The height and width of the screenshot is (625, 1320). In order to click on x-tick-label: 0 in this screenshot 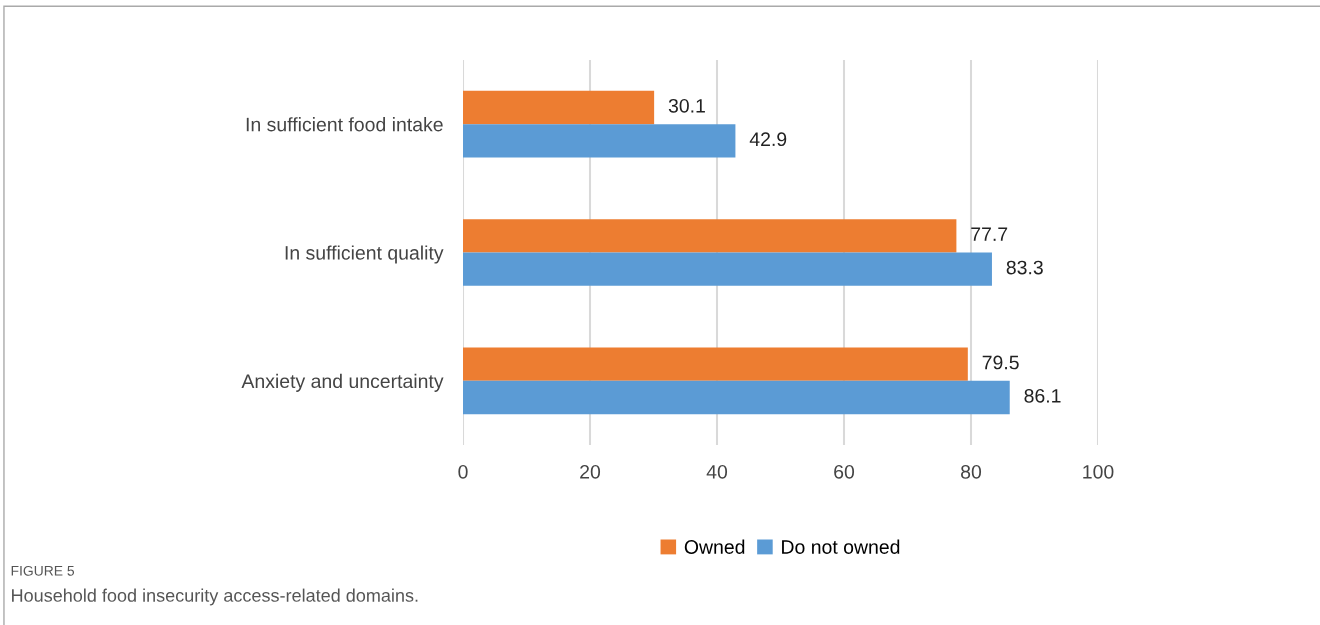, I will do `click(463, 471)`.